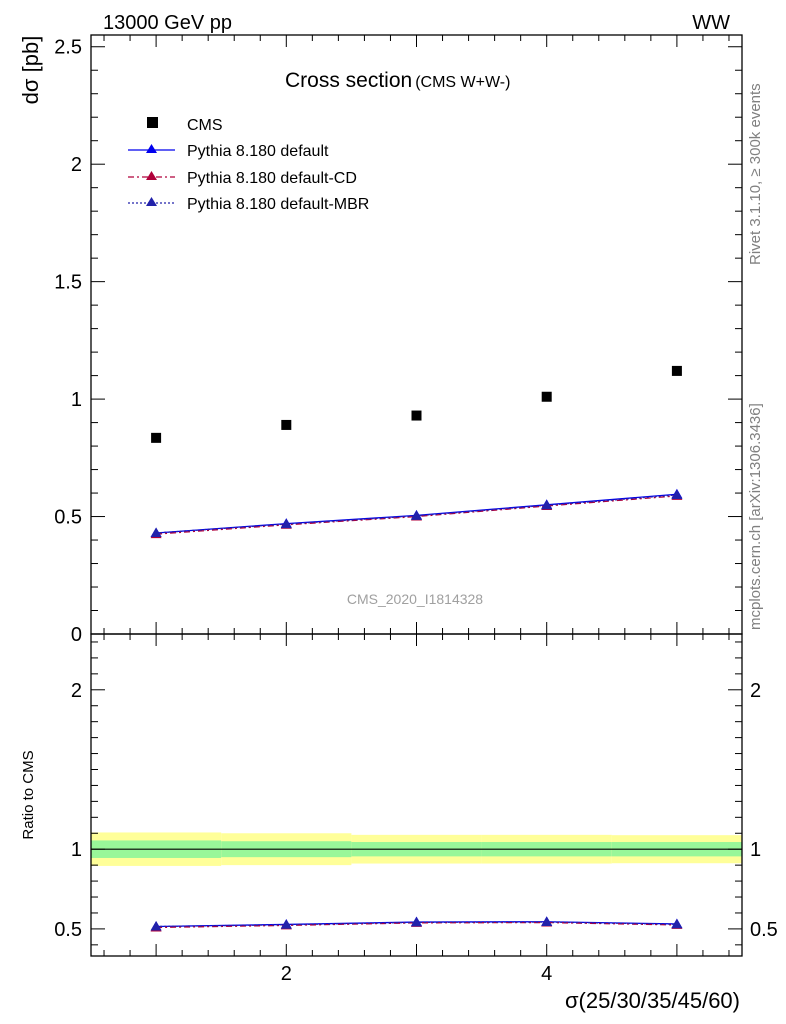 The image size is (786, 1024). What do you see at coordinates (151, 201) in the screenshot?
I see `legend-marker-mbr` at bounding box center [151, 201].